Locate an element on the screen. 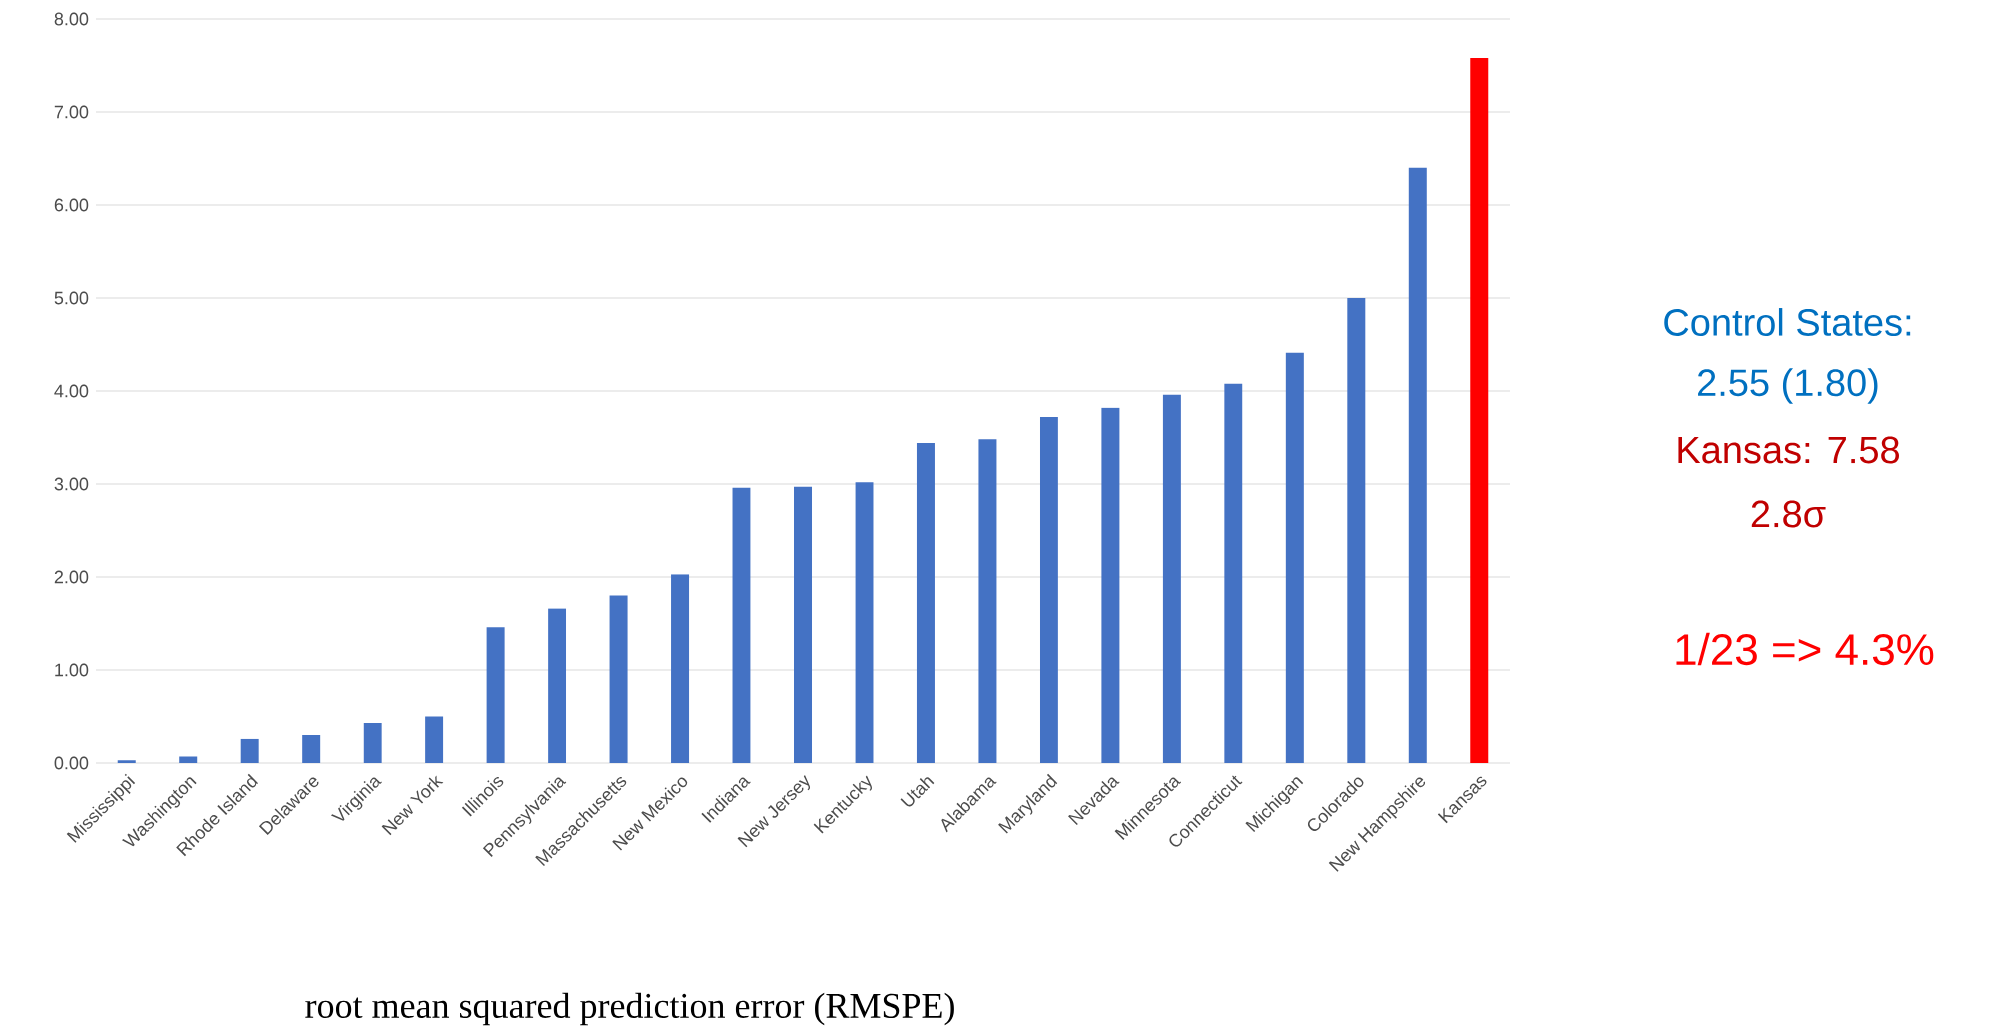  text: root mean squared prediction error (RMSPE) is located at coordinates (629, 1009).